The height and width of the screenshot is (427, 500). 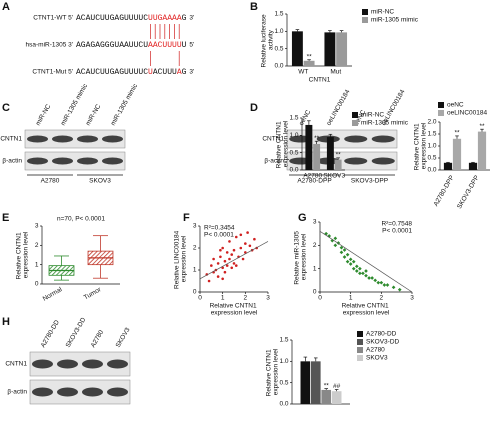 What do you see at coordinates (76, 332) in the screenshot?
I see `lane-label: SKOV3-DD` at bounding box center [76, 332].